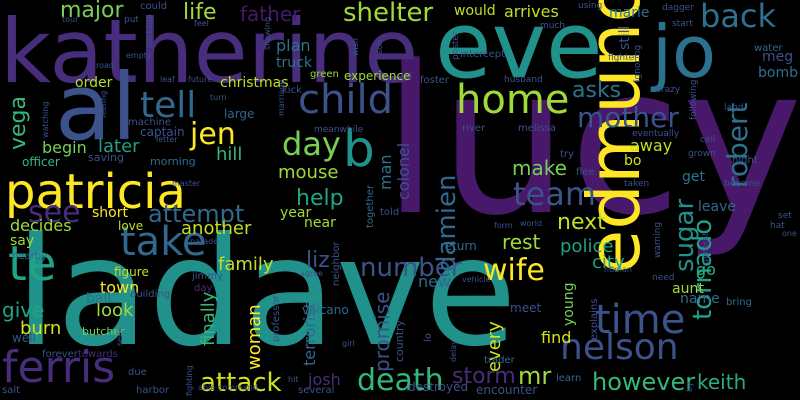 This screenshot has height=400, width=800. I want to click on word-general: general, so click(705, 248).